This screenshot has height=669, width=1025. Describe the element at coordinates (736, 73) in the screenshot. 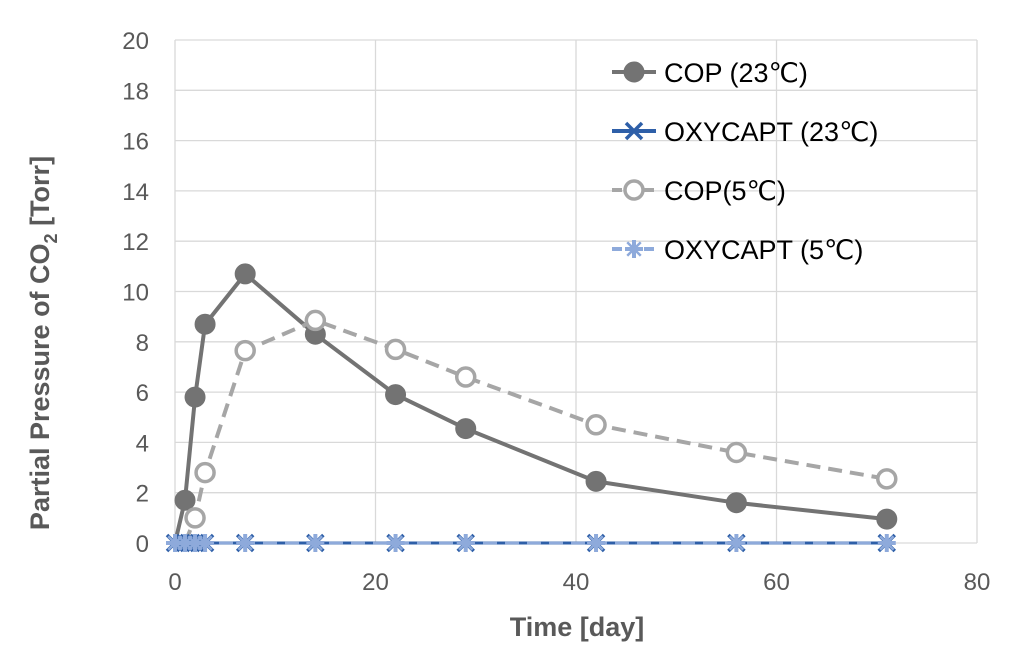

I see `legend-label: COP (23℃)` at that location.